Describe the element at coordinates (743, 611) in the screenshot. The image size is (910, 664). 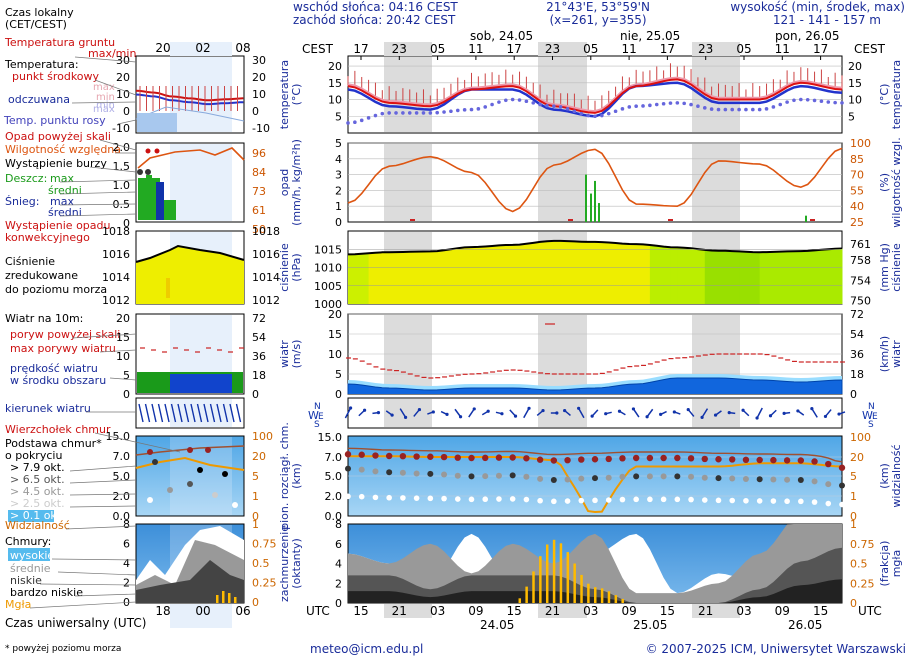
I see `hour-bottom: 03` at that location.